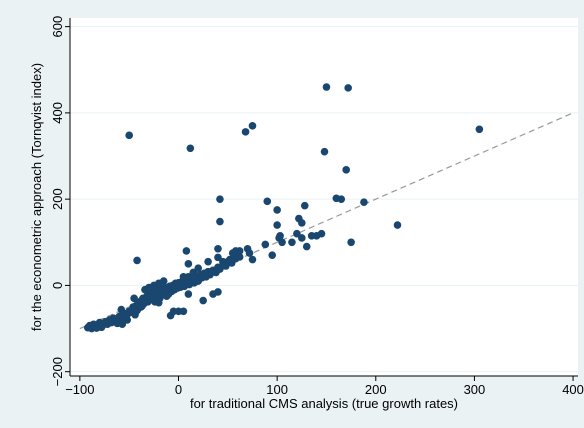 This screenshot has width=584, height=428. What do you see at coordinates (57, 27) in the screenshot?
I see `y-tick-label: 600` at bounding box center [57, 27].